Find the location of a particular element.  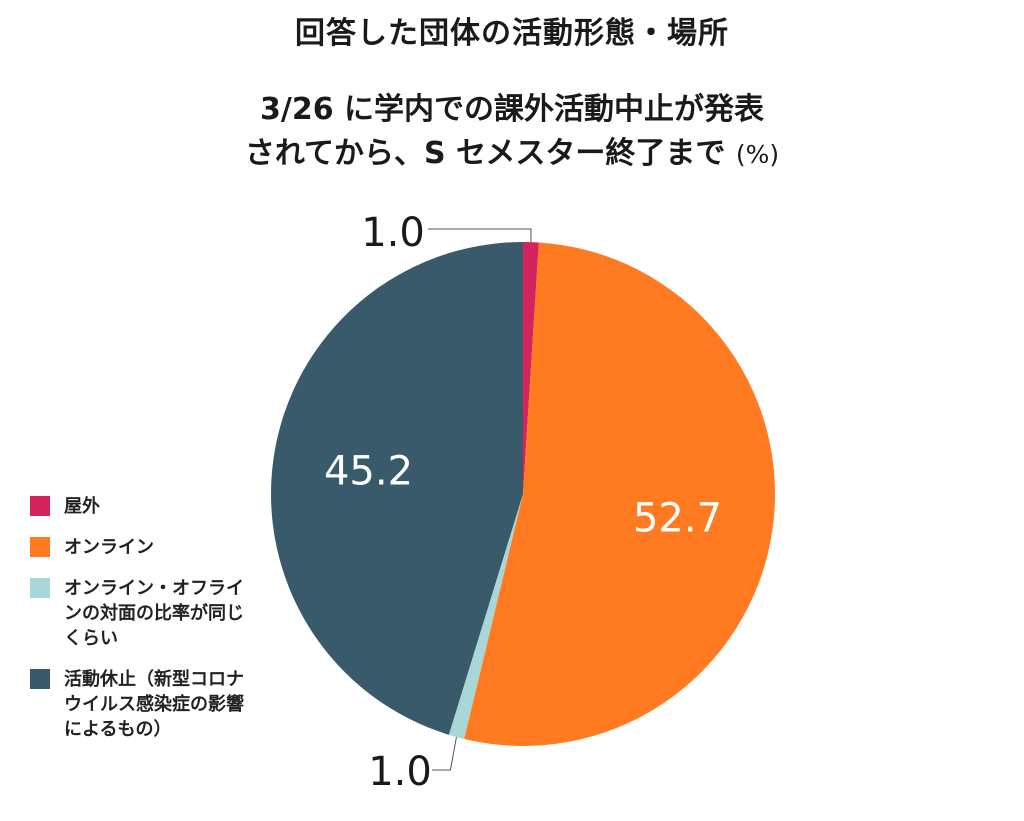

pie-slice-suspended is located at coordinates (396, 488).